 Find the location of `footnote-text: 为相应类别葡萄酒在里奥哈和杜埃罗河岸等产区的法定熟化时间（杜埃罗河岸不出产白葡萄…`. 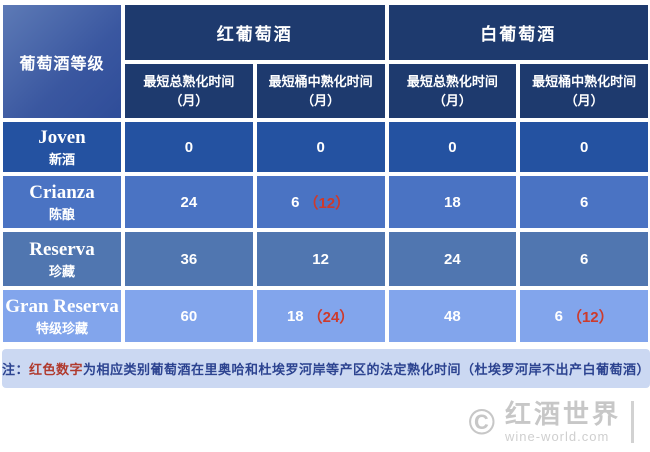

footnote-text: 为相应类别葡萄酒在里奥哈和杜埃罗河岸等产区的法定熟化时间（杜埃罗河岸不出产白葡萄… is located at coordinates (366, 369).